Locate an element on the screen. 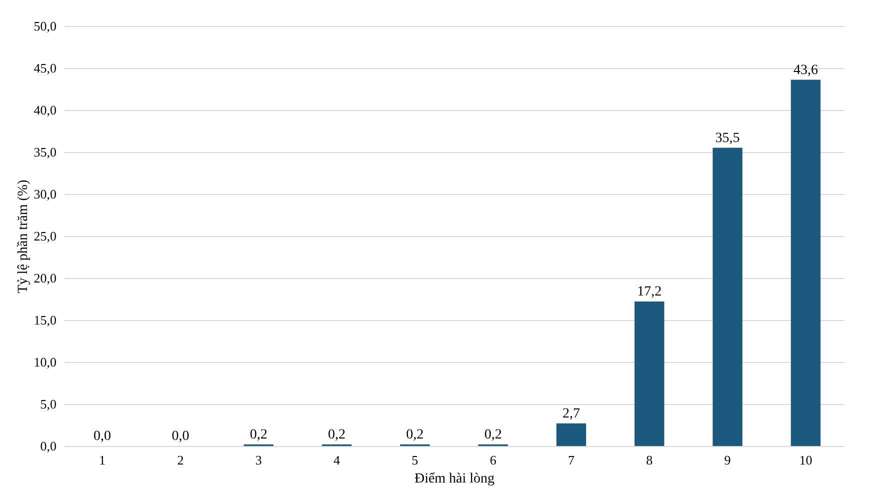 The width and height of the screenshot is (869, 495). data-label: 35,5 is located at coordinates (727, 138).